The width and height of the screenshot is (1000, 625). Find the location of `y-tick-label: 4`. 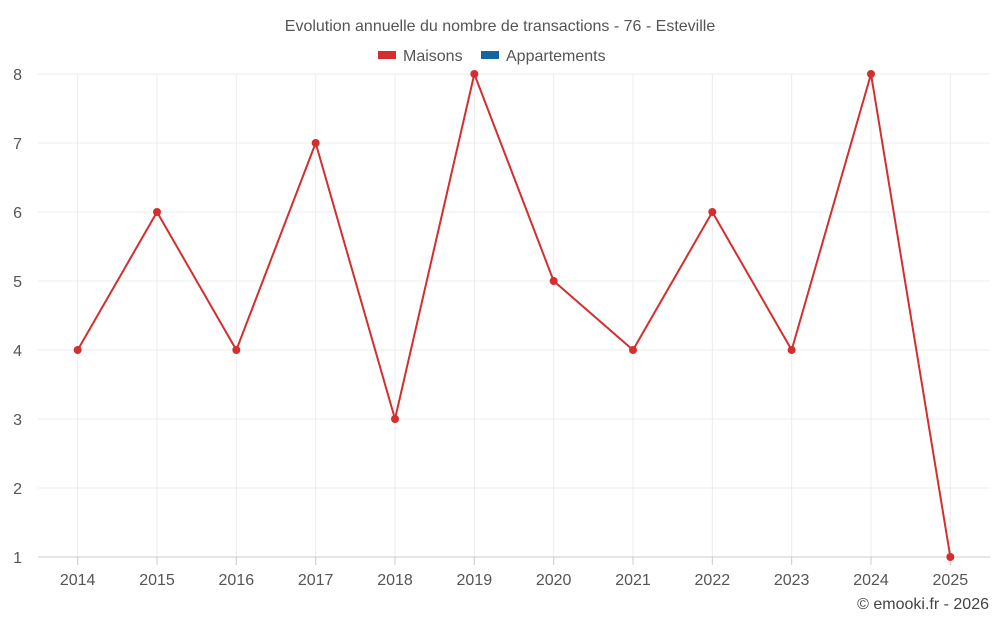

y-tick-label: 4 is located at coordinates (17, 351).